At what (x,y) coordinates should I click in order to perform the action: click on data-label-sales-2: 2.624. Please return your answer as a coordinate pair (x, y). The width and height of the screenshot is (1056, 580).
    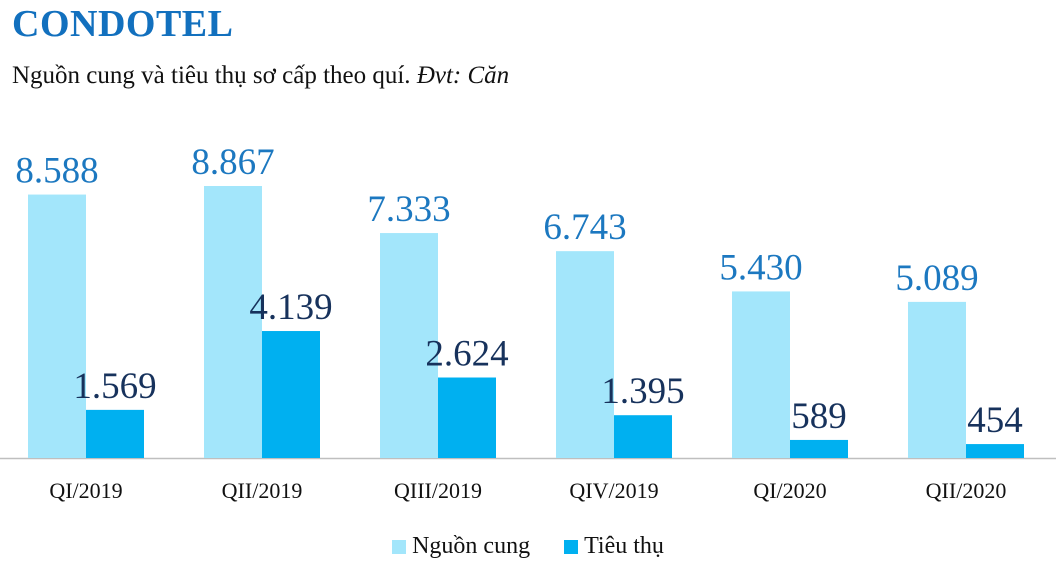
    Looking at the image, I should click on (466, 354).